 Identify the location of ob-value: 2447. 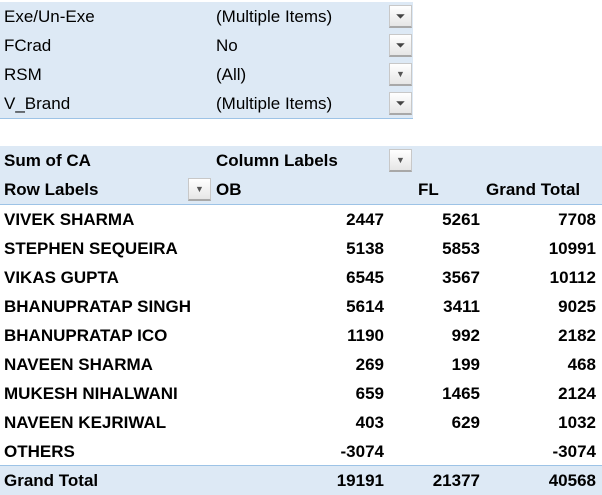
(365, 219).